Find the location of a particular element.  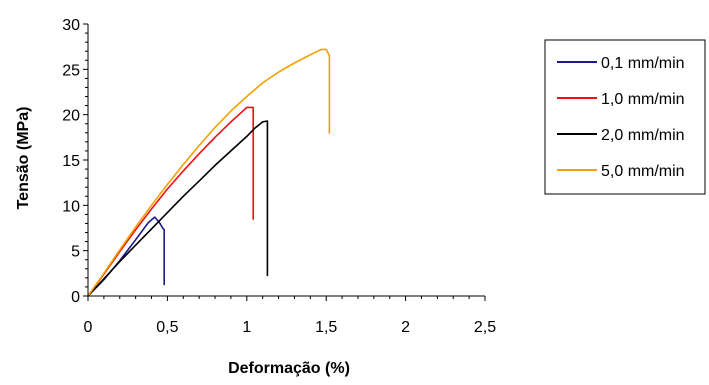

x-tick-label: 1 is located at coordinates (246, 327).